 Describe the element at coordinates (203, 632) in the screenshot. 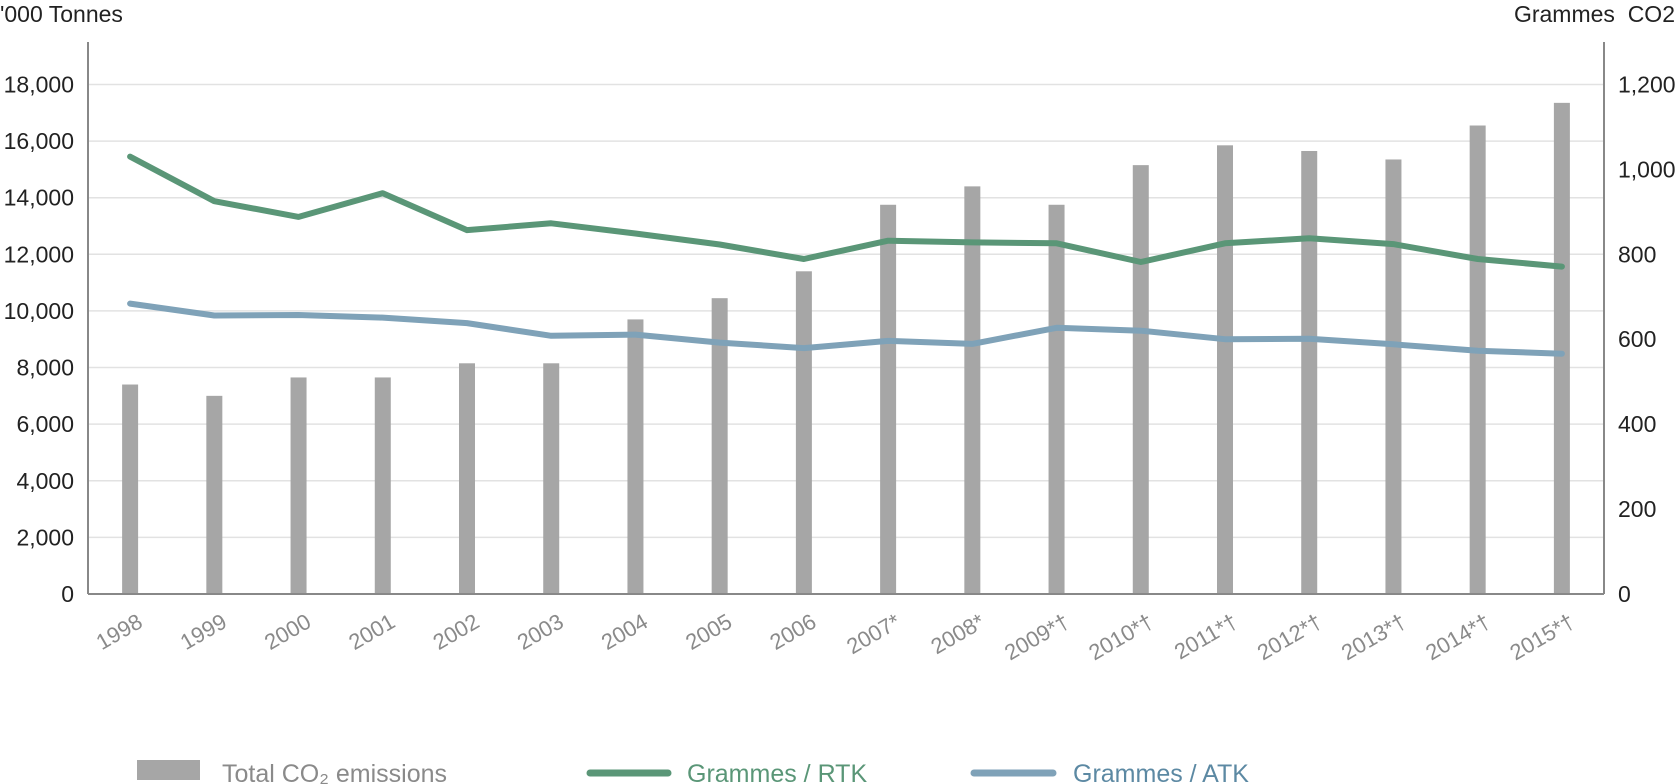

I see `x-tick-label: 1999` at that location.